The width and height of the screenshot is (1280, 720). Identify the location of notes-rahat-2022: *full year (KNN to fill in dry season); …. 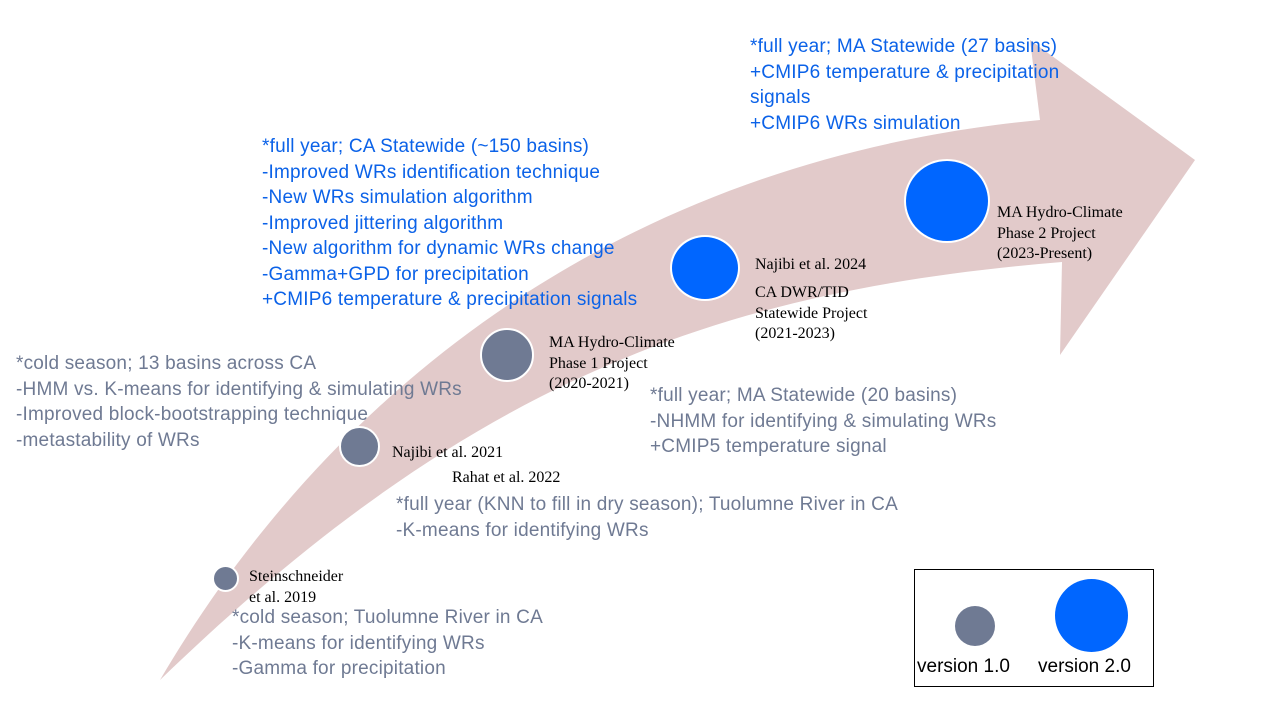
(647, 517).